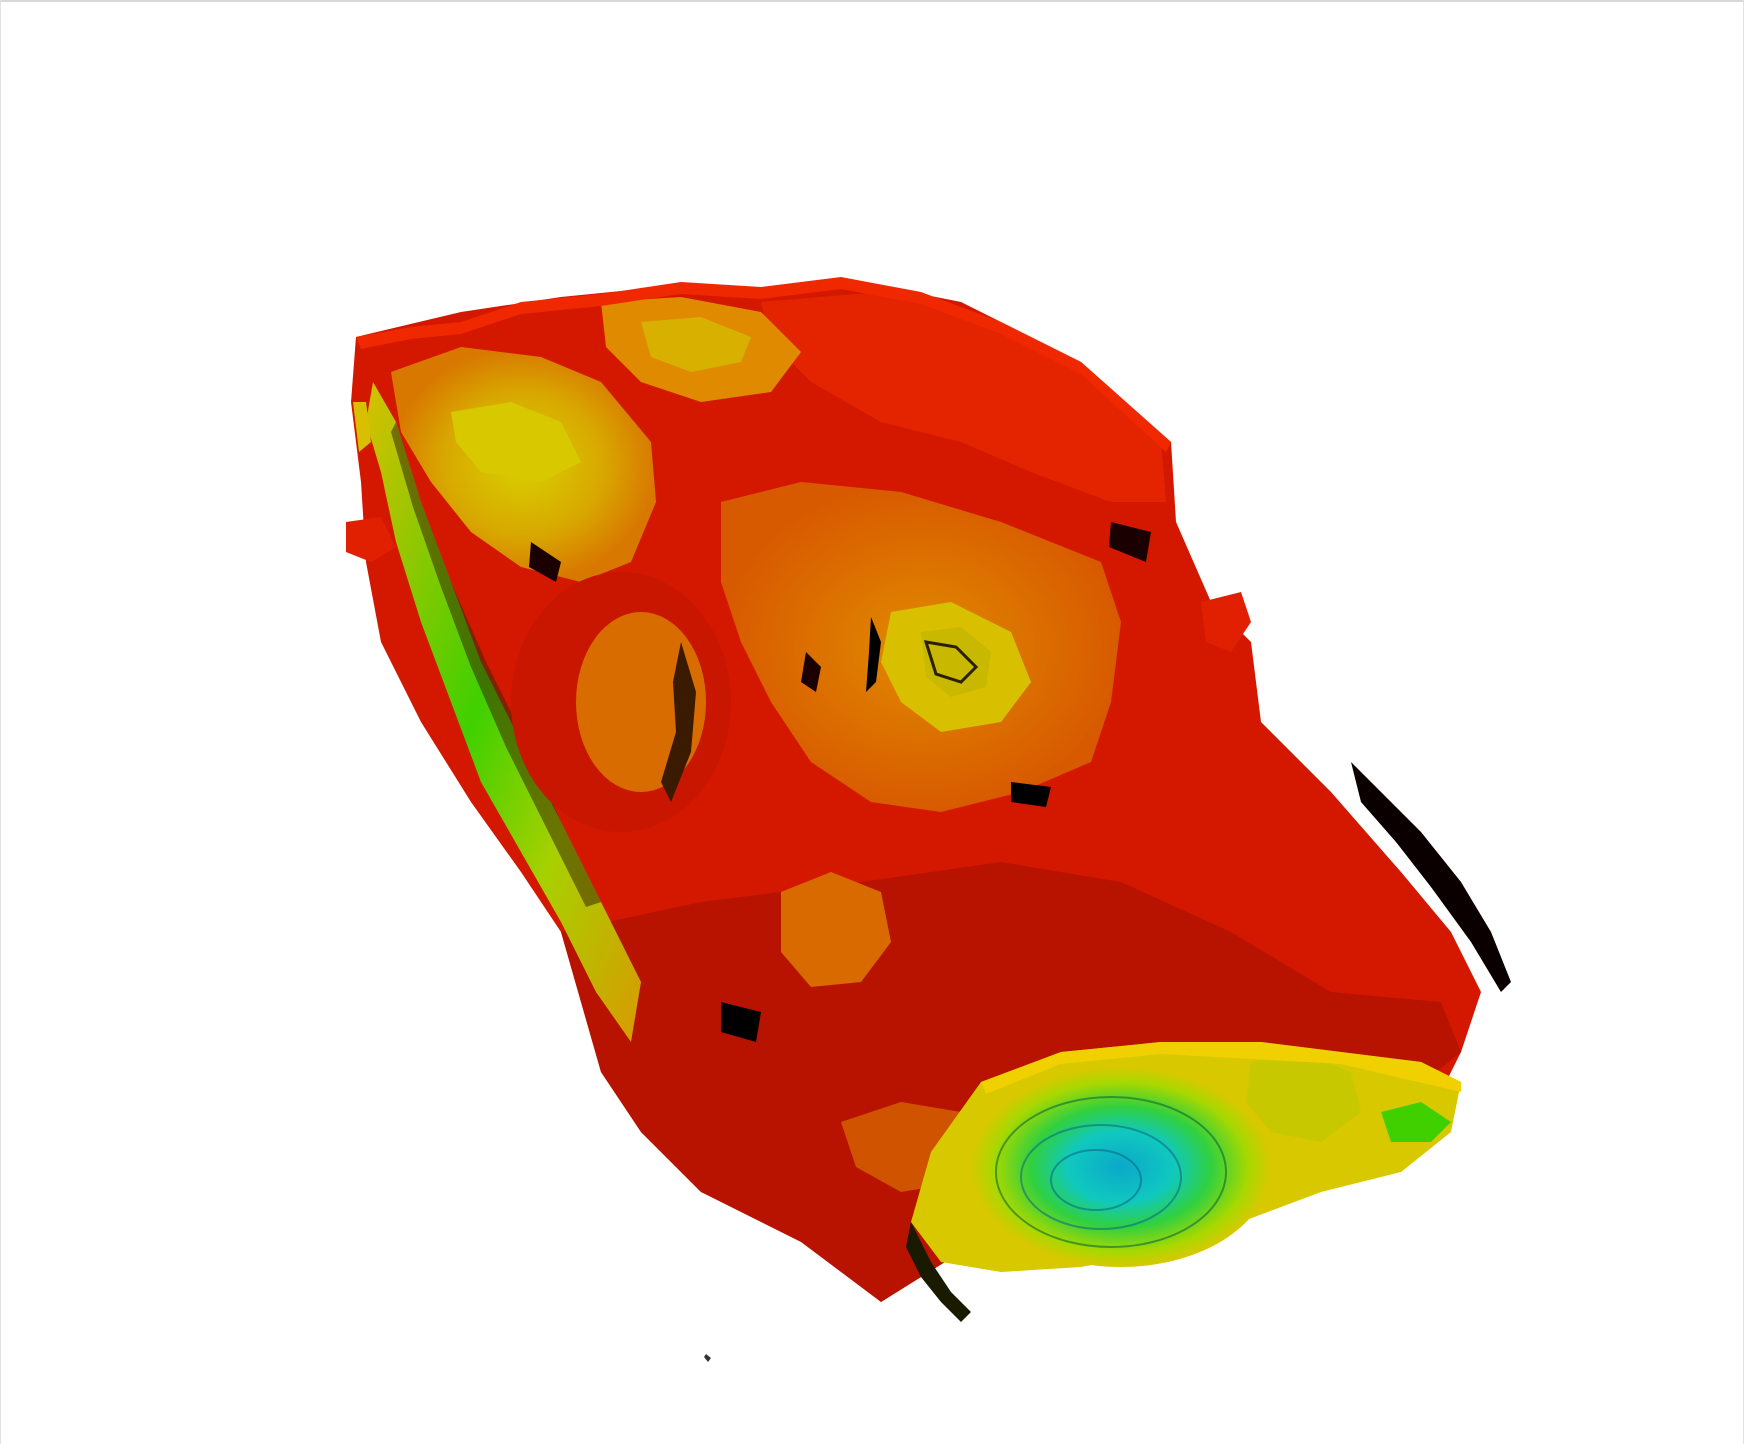  Describe the element at coordinates (1416, 1122) in the screenshot. I see `bottom-sheet-green-streak` at that location.